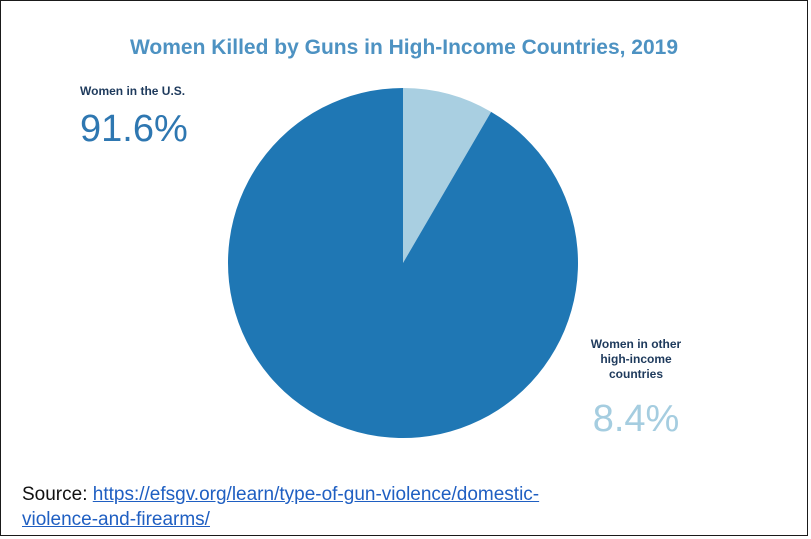  Describe the element at coordinates (116, 519) in the screenshot. I see `source-link-line-2: violence-and-firearms/` at that location.